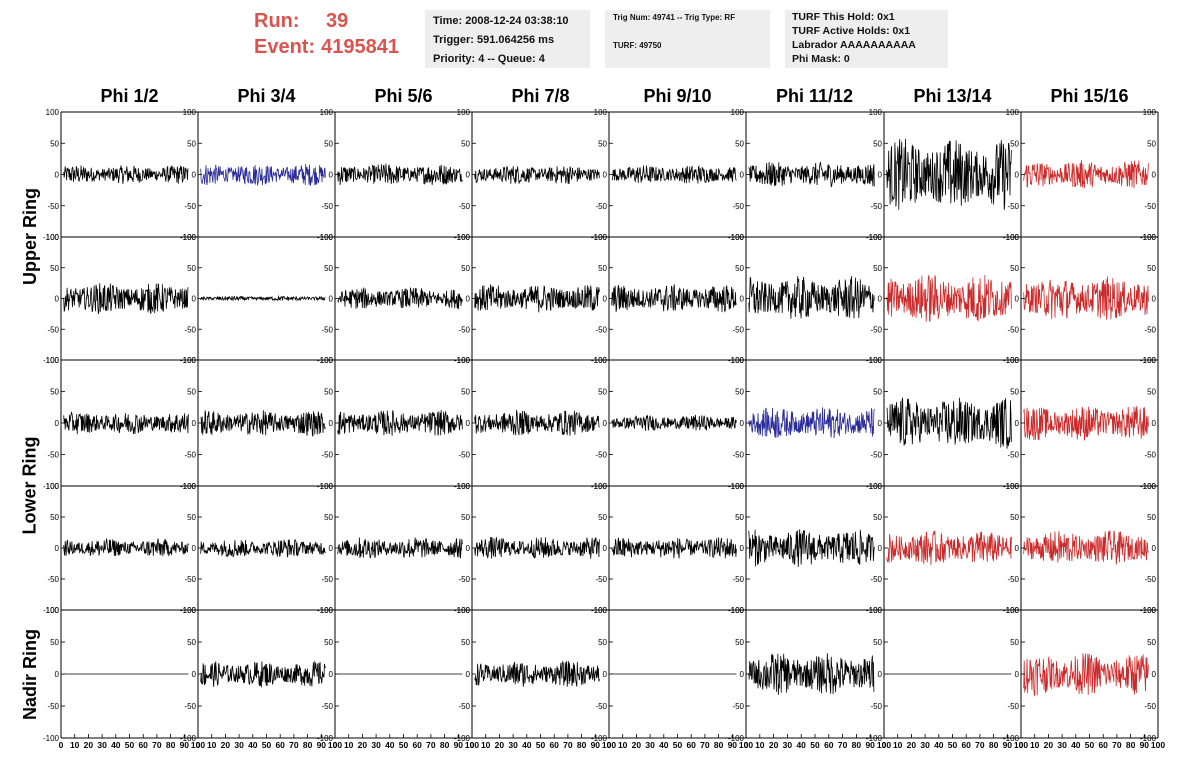 The height and width of the screenshot is (772, 1196). I want to click on y-tick-label-r3-c7-4: 100, so click(1013, 486).